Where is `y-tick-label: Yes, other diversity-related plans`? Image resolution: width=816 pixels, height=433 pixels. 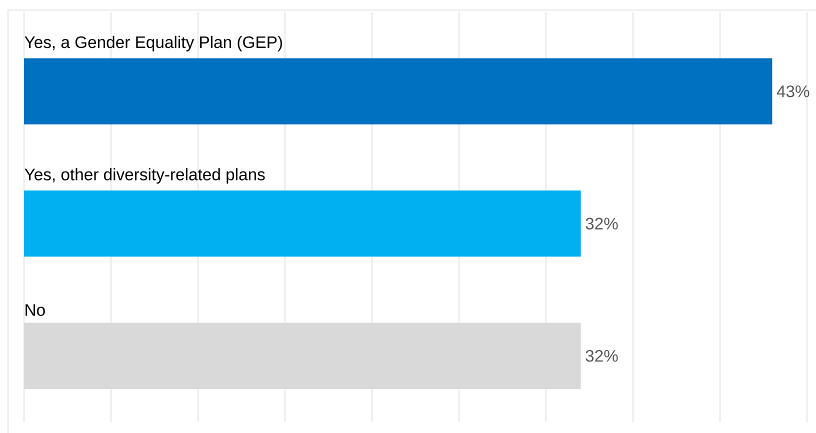
y-tick-label: Yes, other diversity-related plans is located at coordinates (144, 176).